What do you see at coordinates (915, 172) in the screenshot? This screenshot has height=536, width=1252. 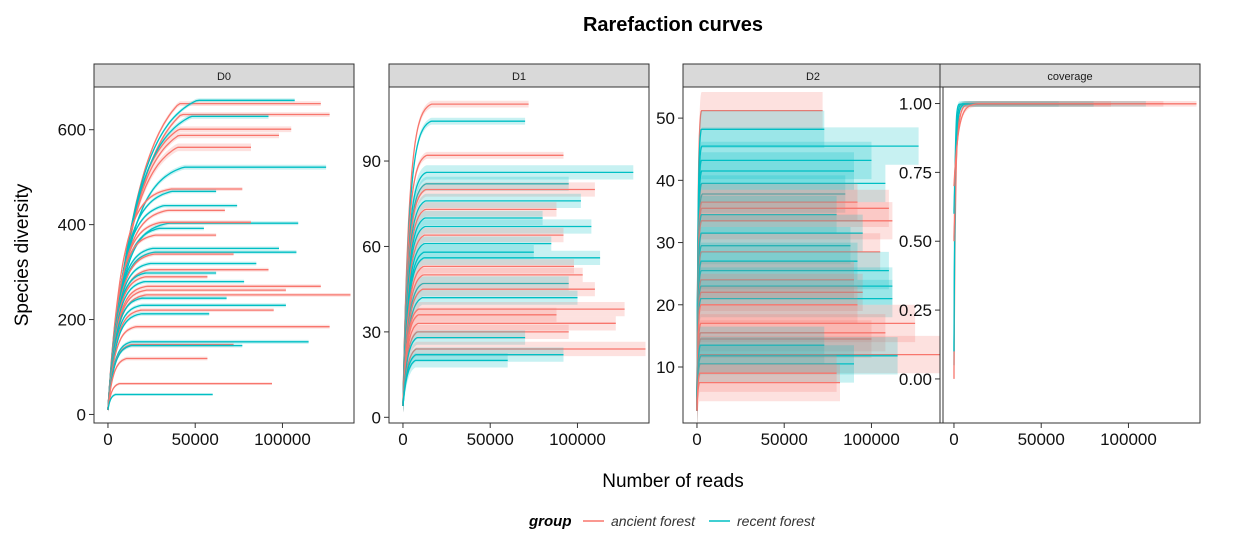 I see `y-tick-label: 0.75` at bounding box center [915, 172].